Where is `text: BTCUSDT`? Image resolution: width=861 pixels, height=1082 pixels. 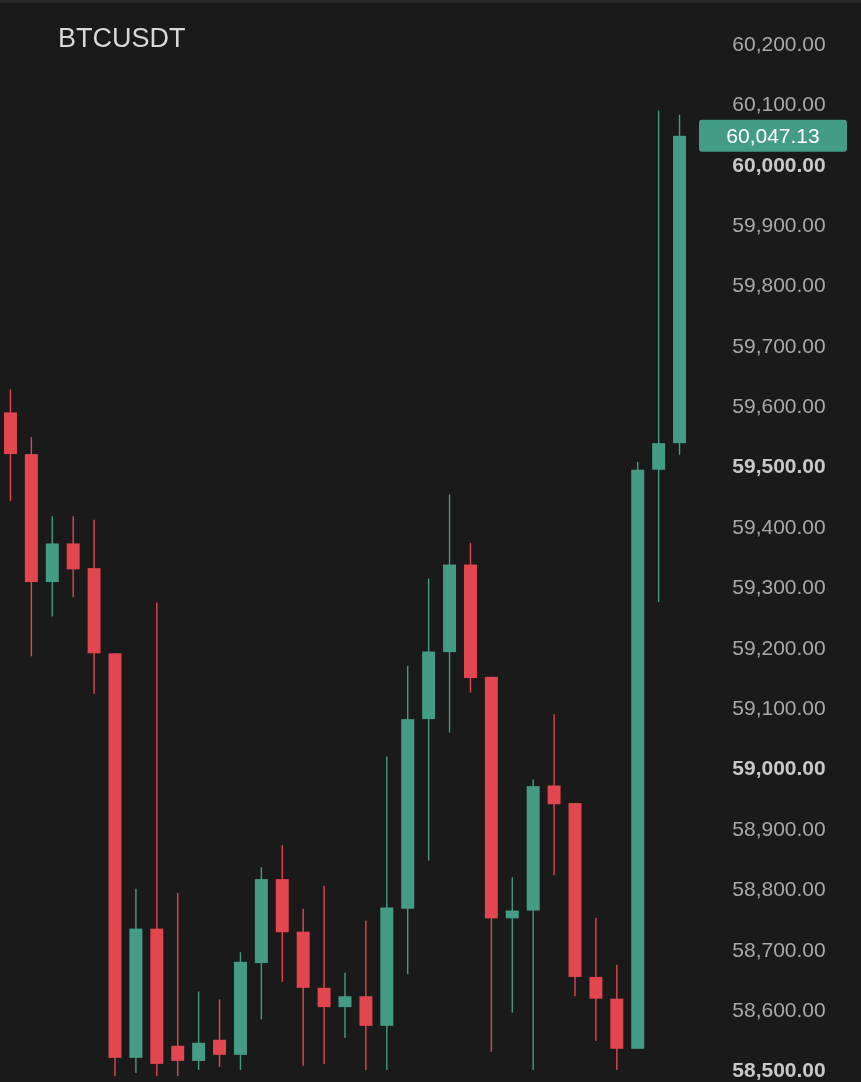
text: BTCUSDT is located at coordinates (122, 38).